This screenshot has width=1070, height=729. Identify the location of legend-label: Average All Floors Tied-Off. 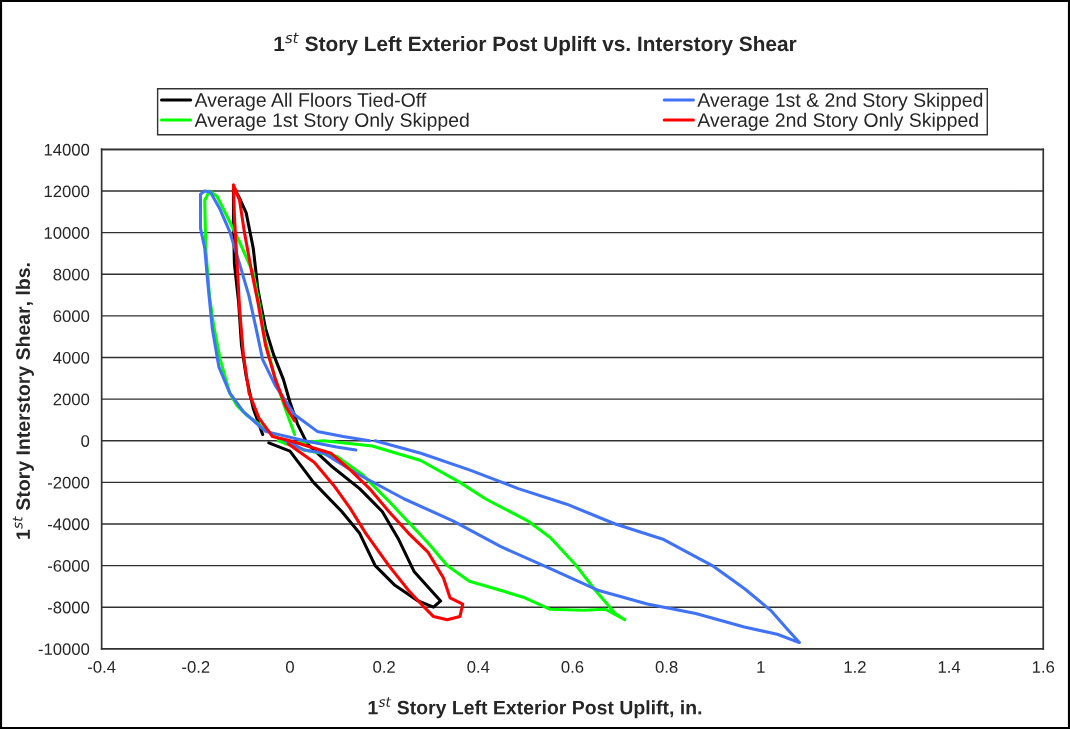
(310, 101).